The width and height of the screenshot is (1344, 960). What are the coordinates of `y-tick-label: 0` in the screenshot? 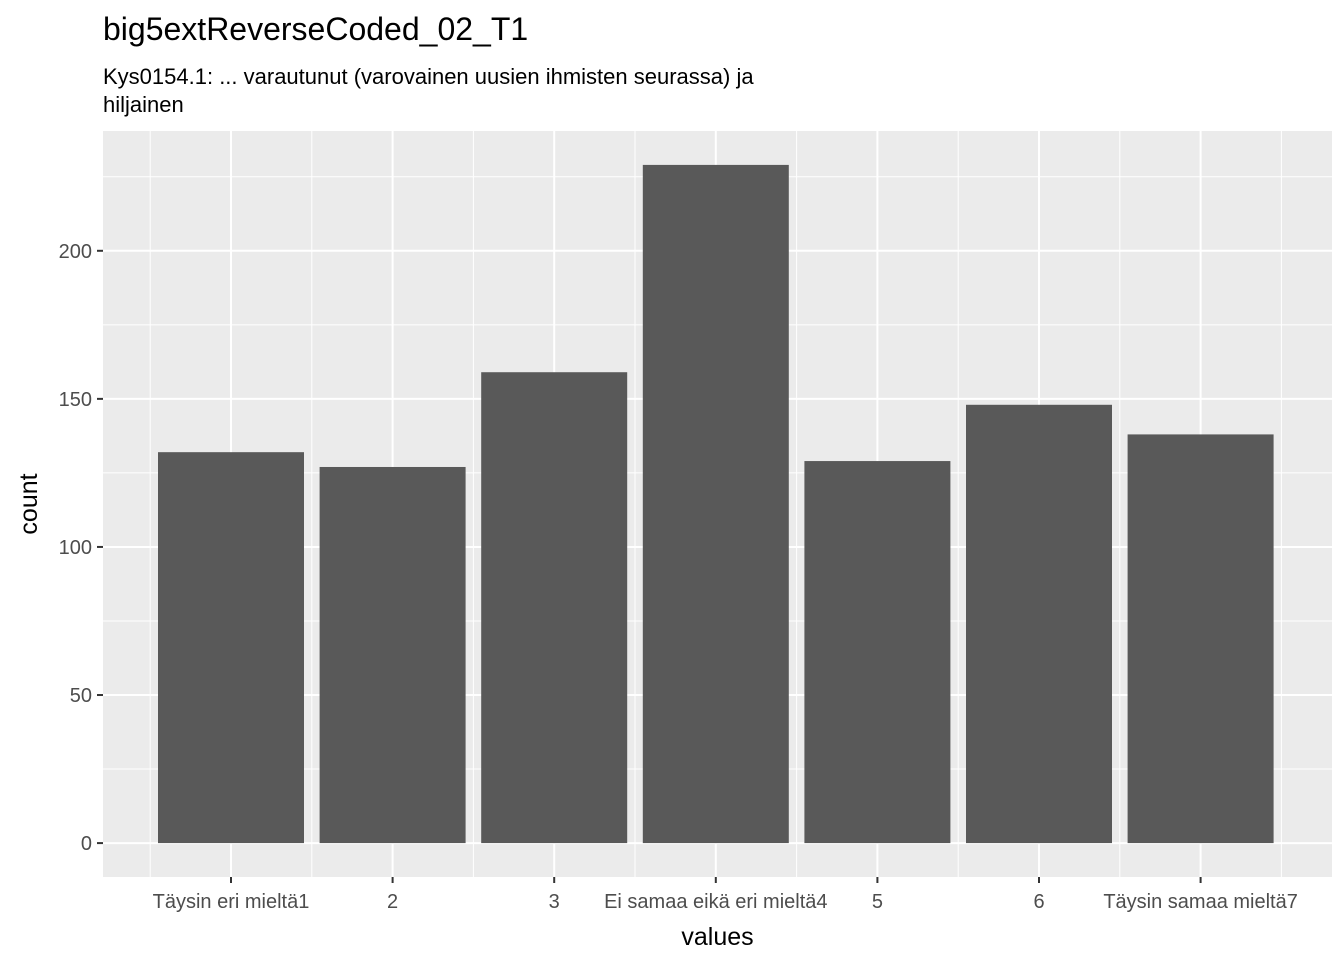 It's located at (86, 844).